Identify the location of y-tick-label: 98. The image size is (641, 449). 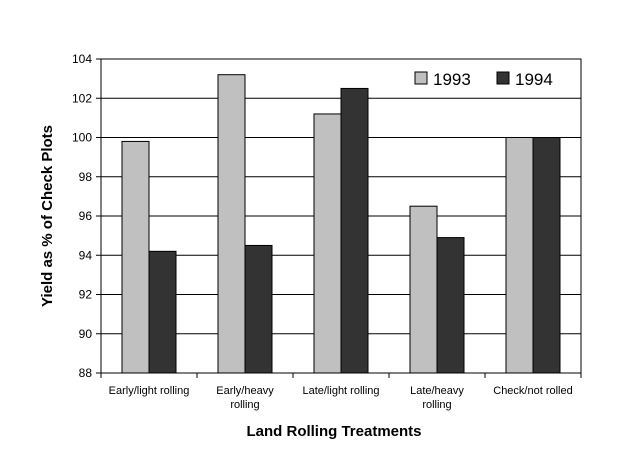
(86, 177).